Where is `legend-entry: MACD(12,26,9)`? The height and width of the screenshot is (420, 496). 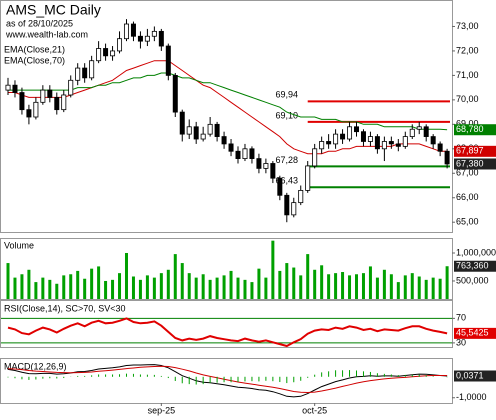
legend-entry: MACD(12,26,9) is located at coordinates (35, 366).